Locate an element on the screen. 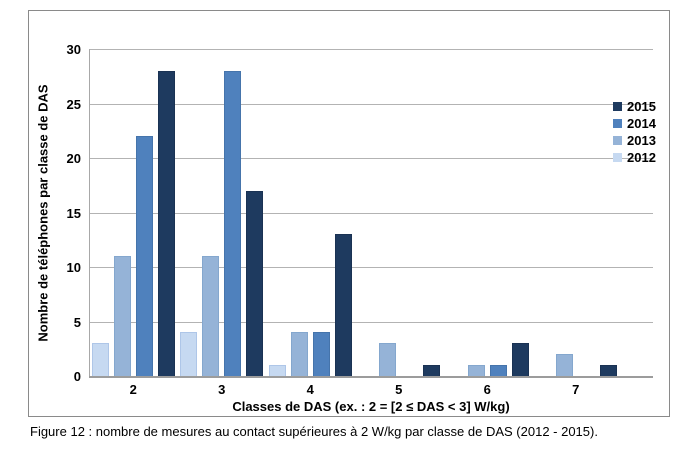 The height and width of the screenshot is (449, 699). x-tick-4: 4 is located at coordinates (310, 389).